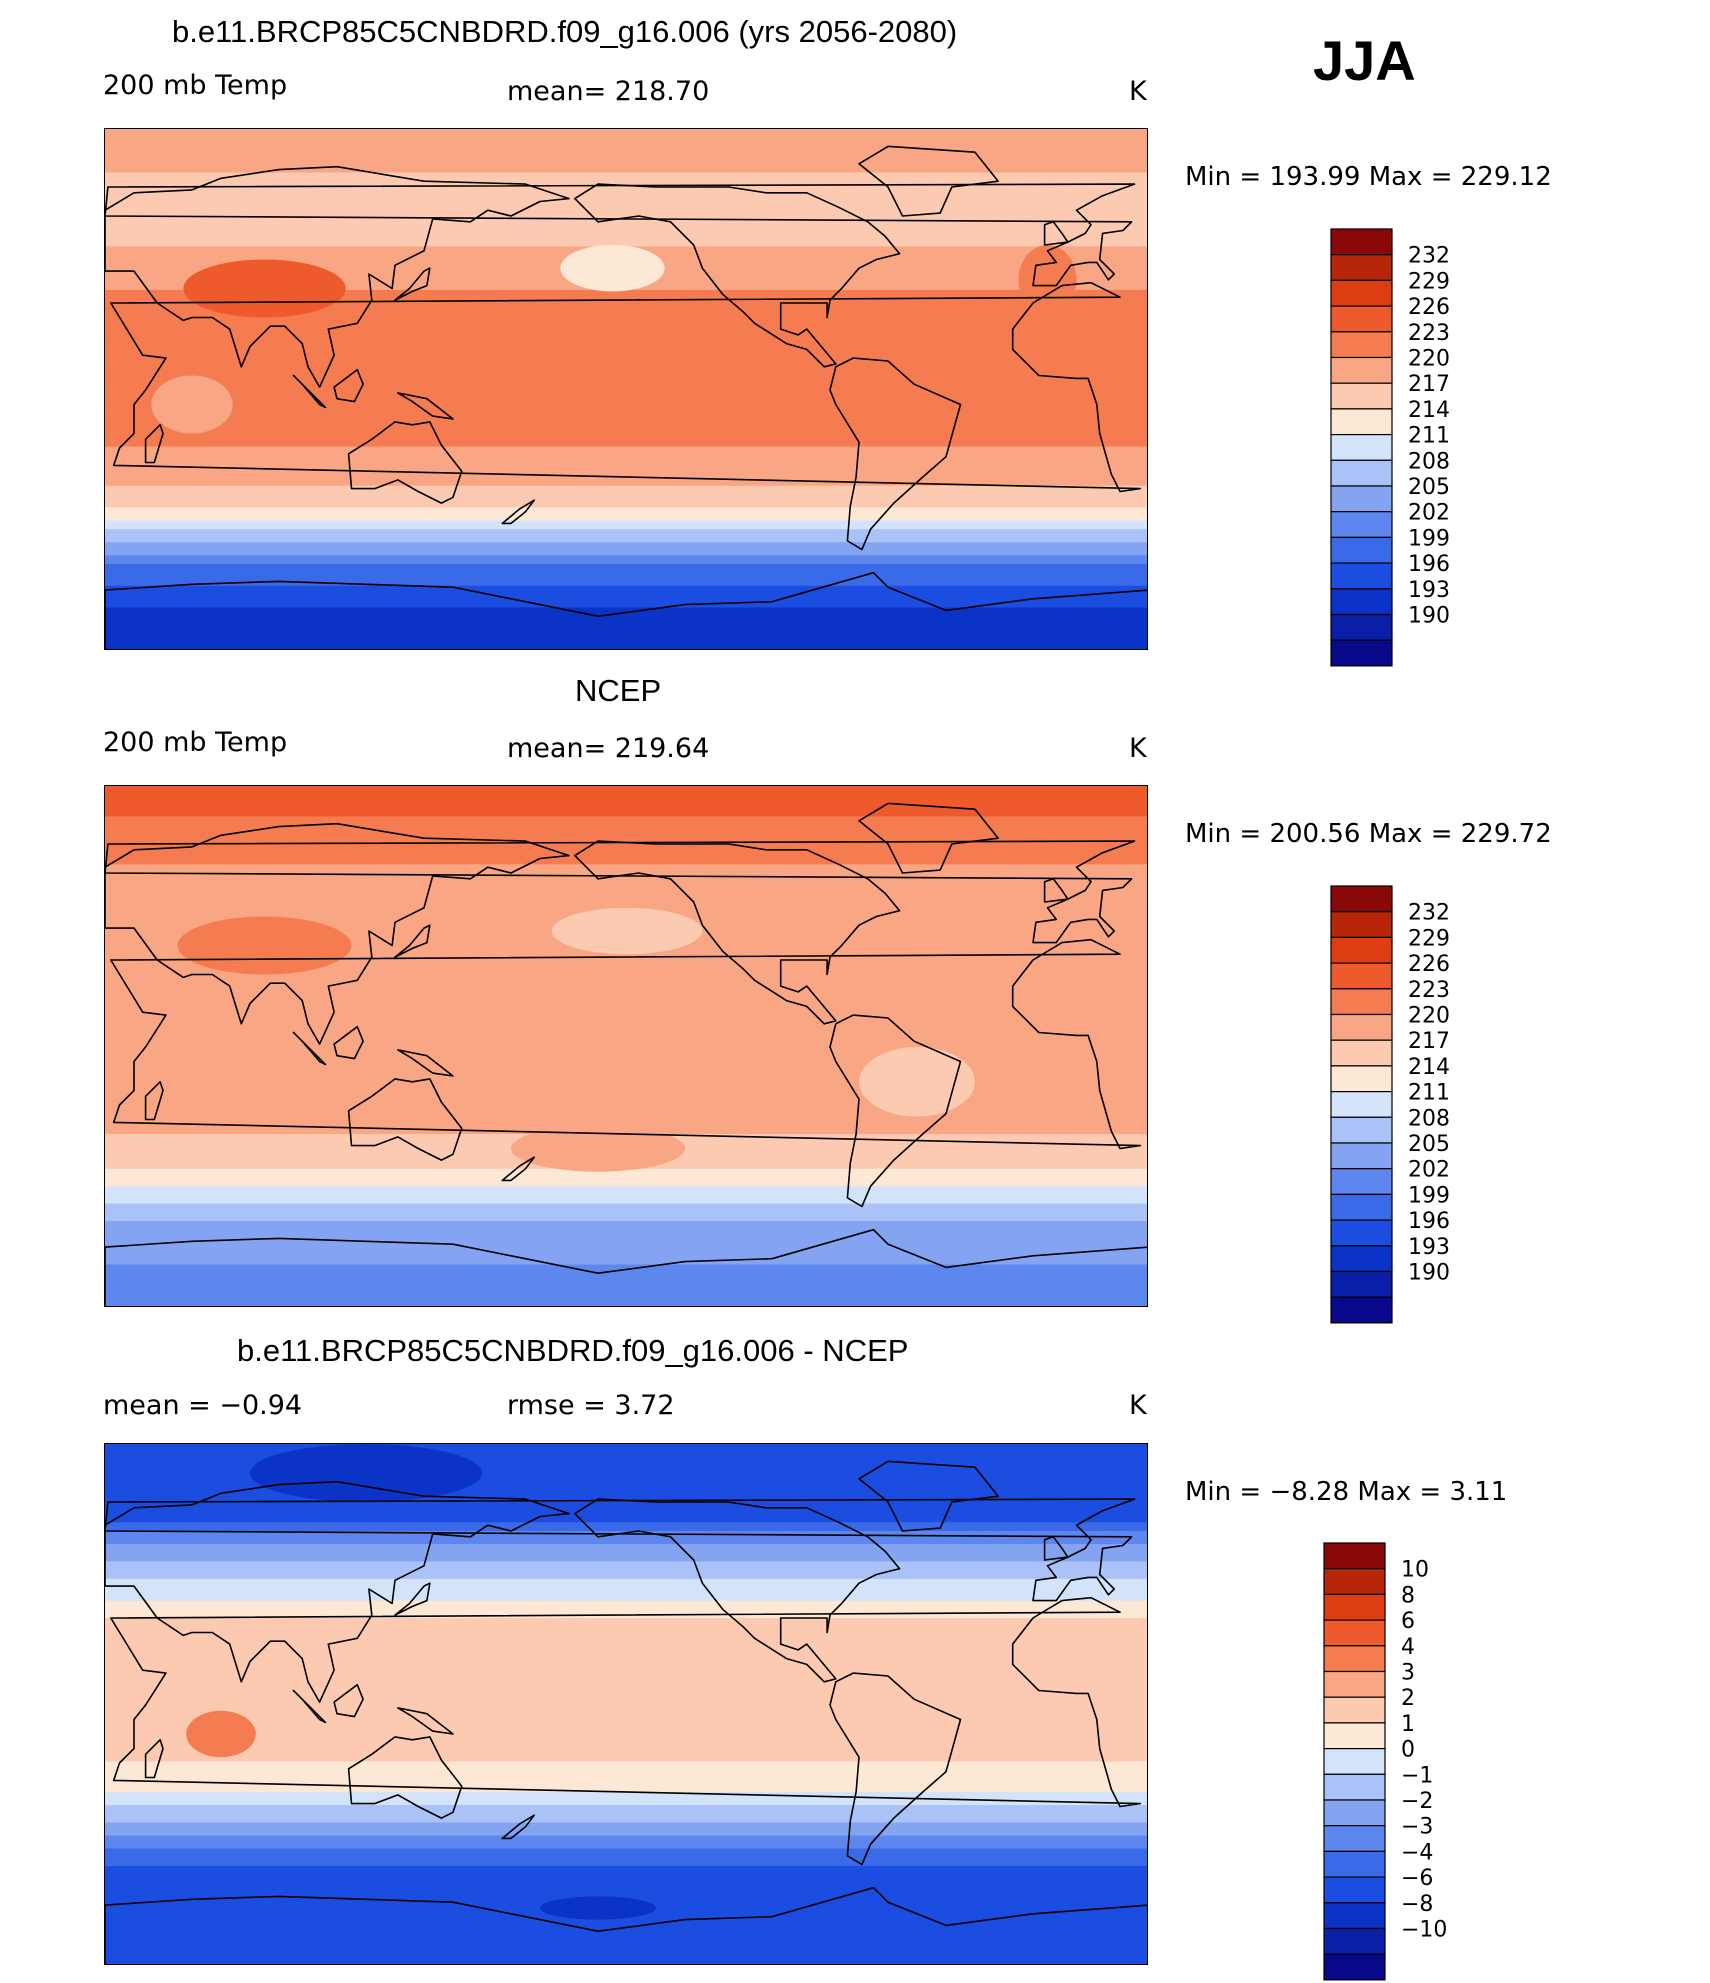  Describe the element at coordinates (1429, 538) in the screenshot. I see `colorbar-tick-label: 199` at that location.